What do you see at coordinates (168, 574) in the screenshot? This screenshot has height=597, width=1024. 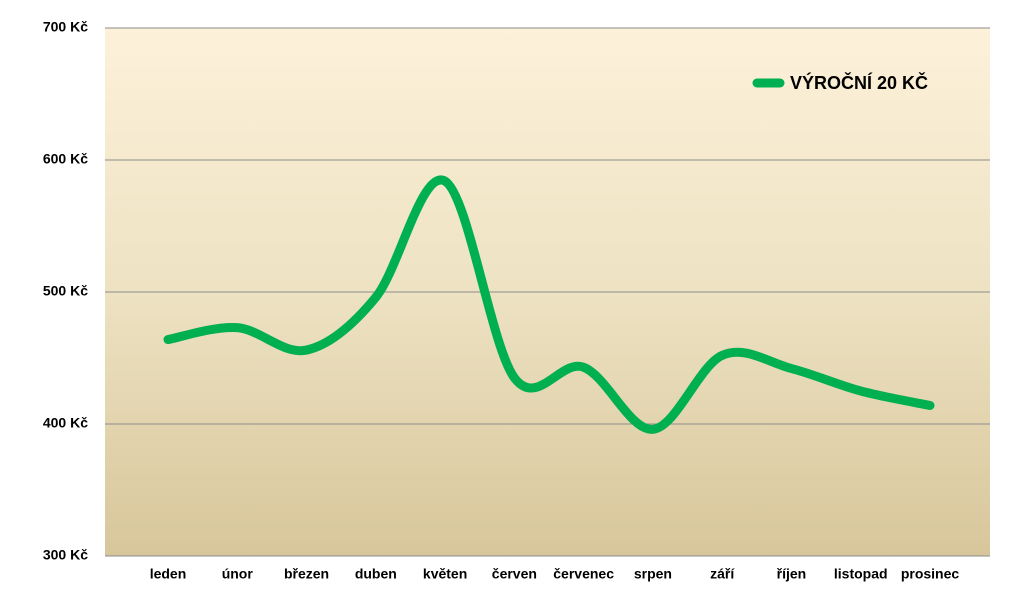 I see `x-tick-label: leden` at bounding box center [168, 574].